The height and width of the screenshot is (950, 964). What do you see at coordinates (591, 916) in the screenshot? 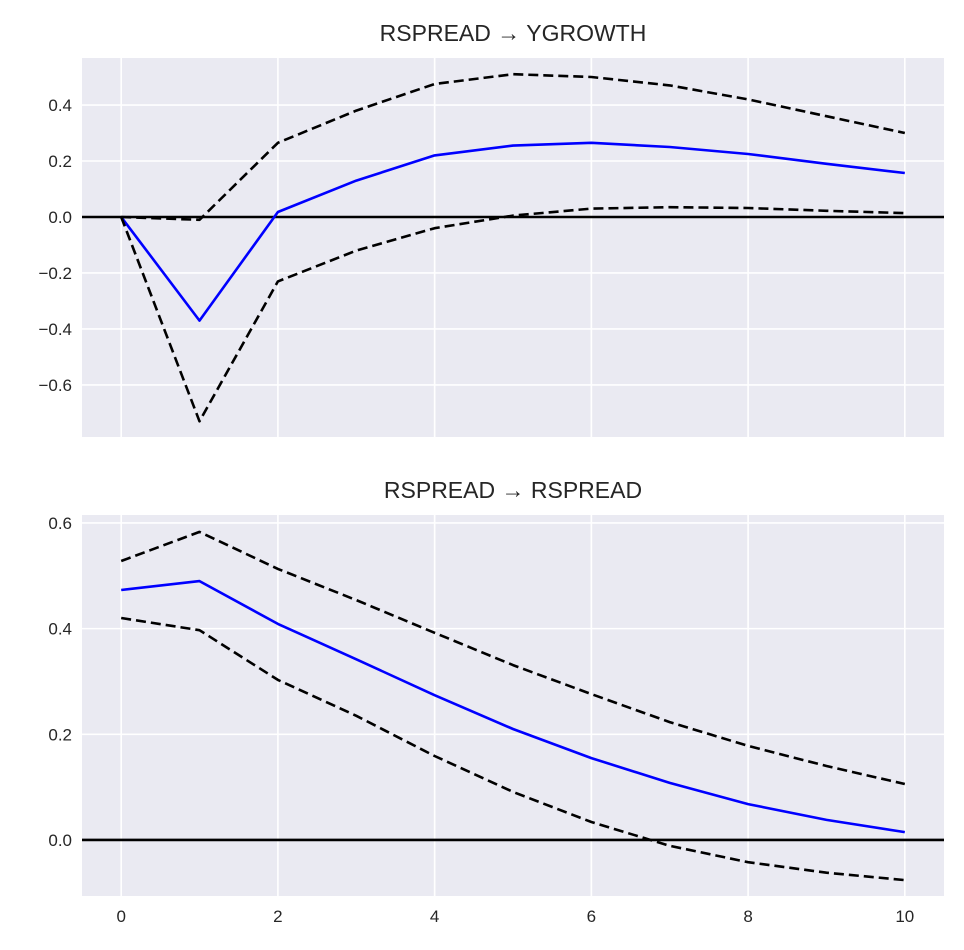
I see `x-tick-label: 6` at bounding box center [591, 916].